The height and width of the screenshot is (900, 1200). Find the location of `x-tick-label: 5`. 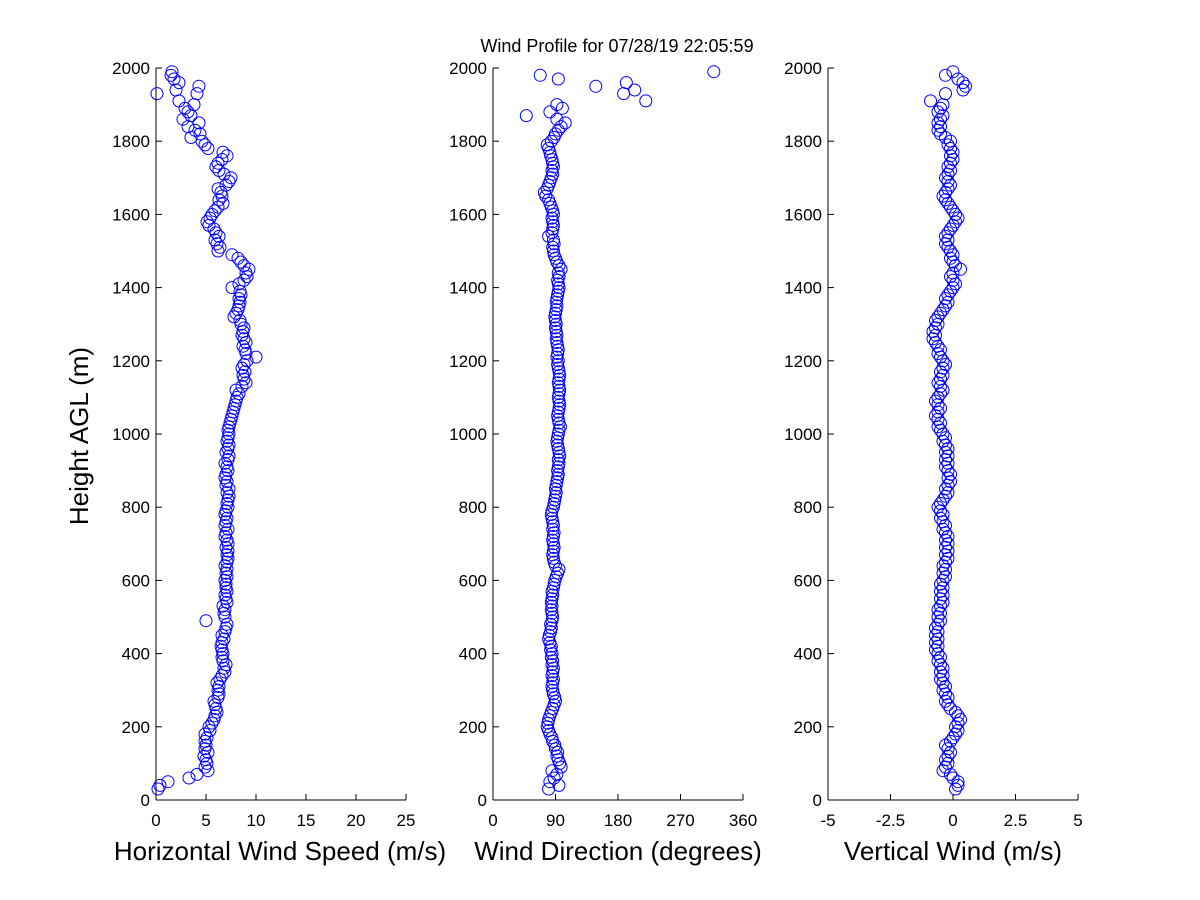

x-tick-label: 5 is located at coordinates (1077, 820).